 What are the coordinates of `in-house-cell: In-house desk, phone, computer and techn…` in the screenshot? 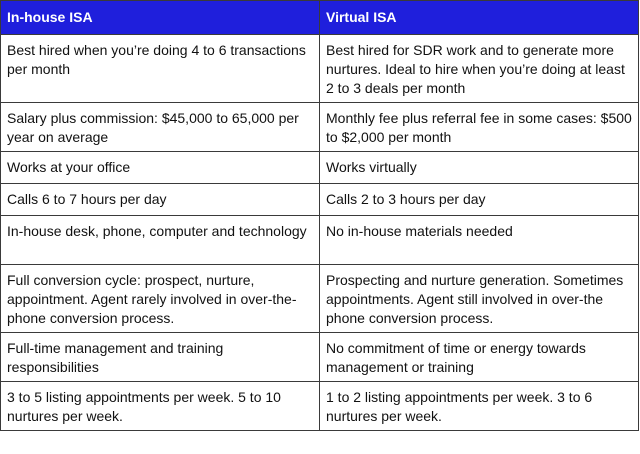 It's located at (160, 240).